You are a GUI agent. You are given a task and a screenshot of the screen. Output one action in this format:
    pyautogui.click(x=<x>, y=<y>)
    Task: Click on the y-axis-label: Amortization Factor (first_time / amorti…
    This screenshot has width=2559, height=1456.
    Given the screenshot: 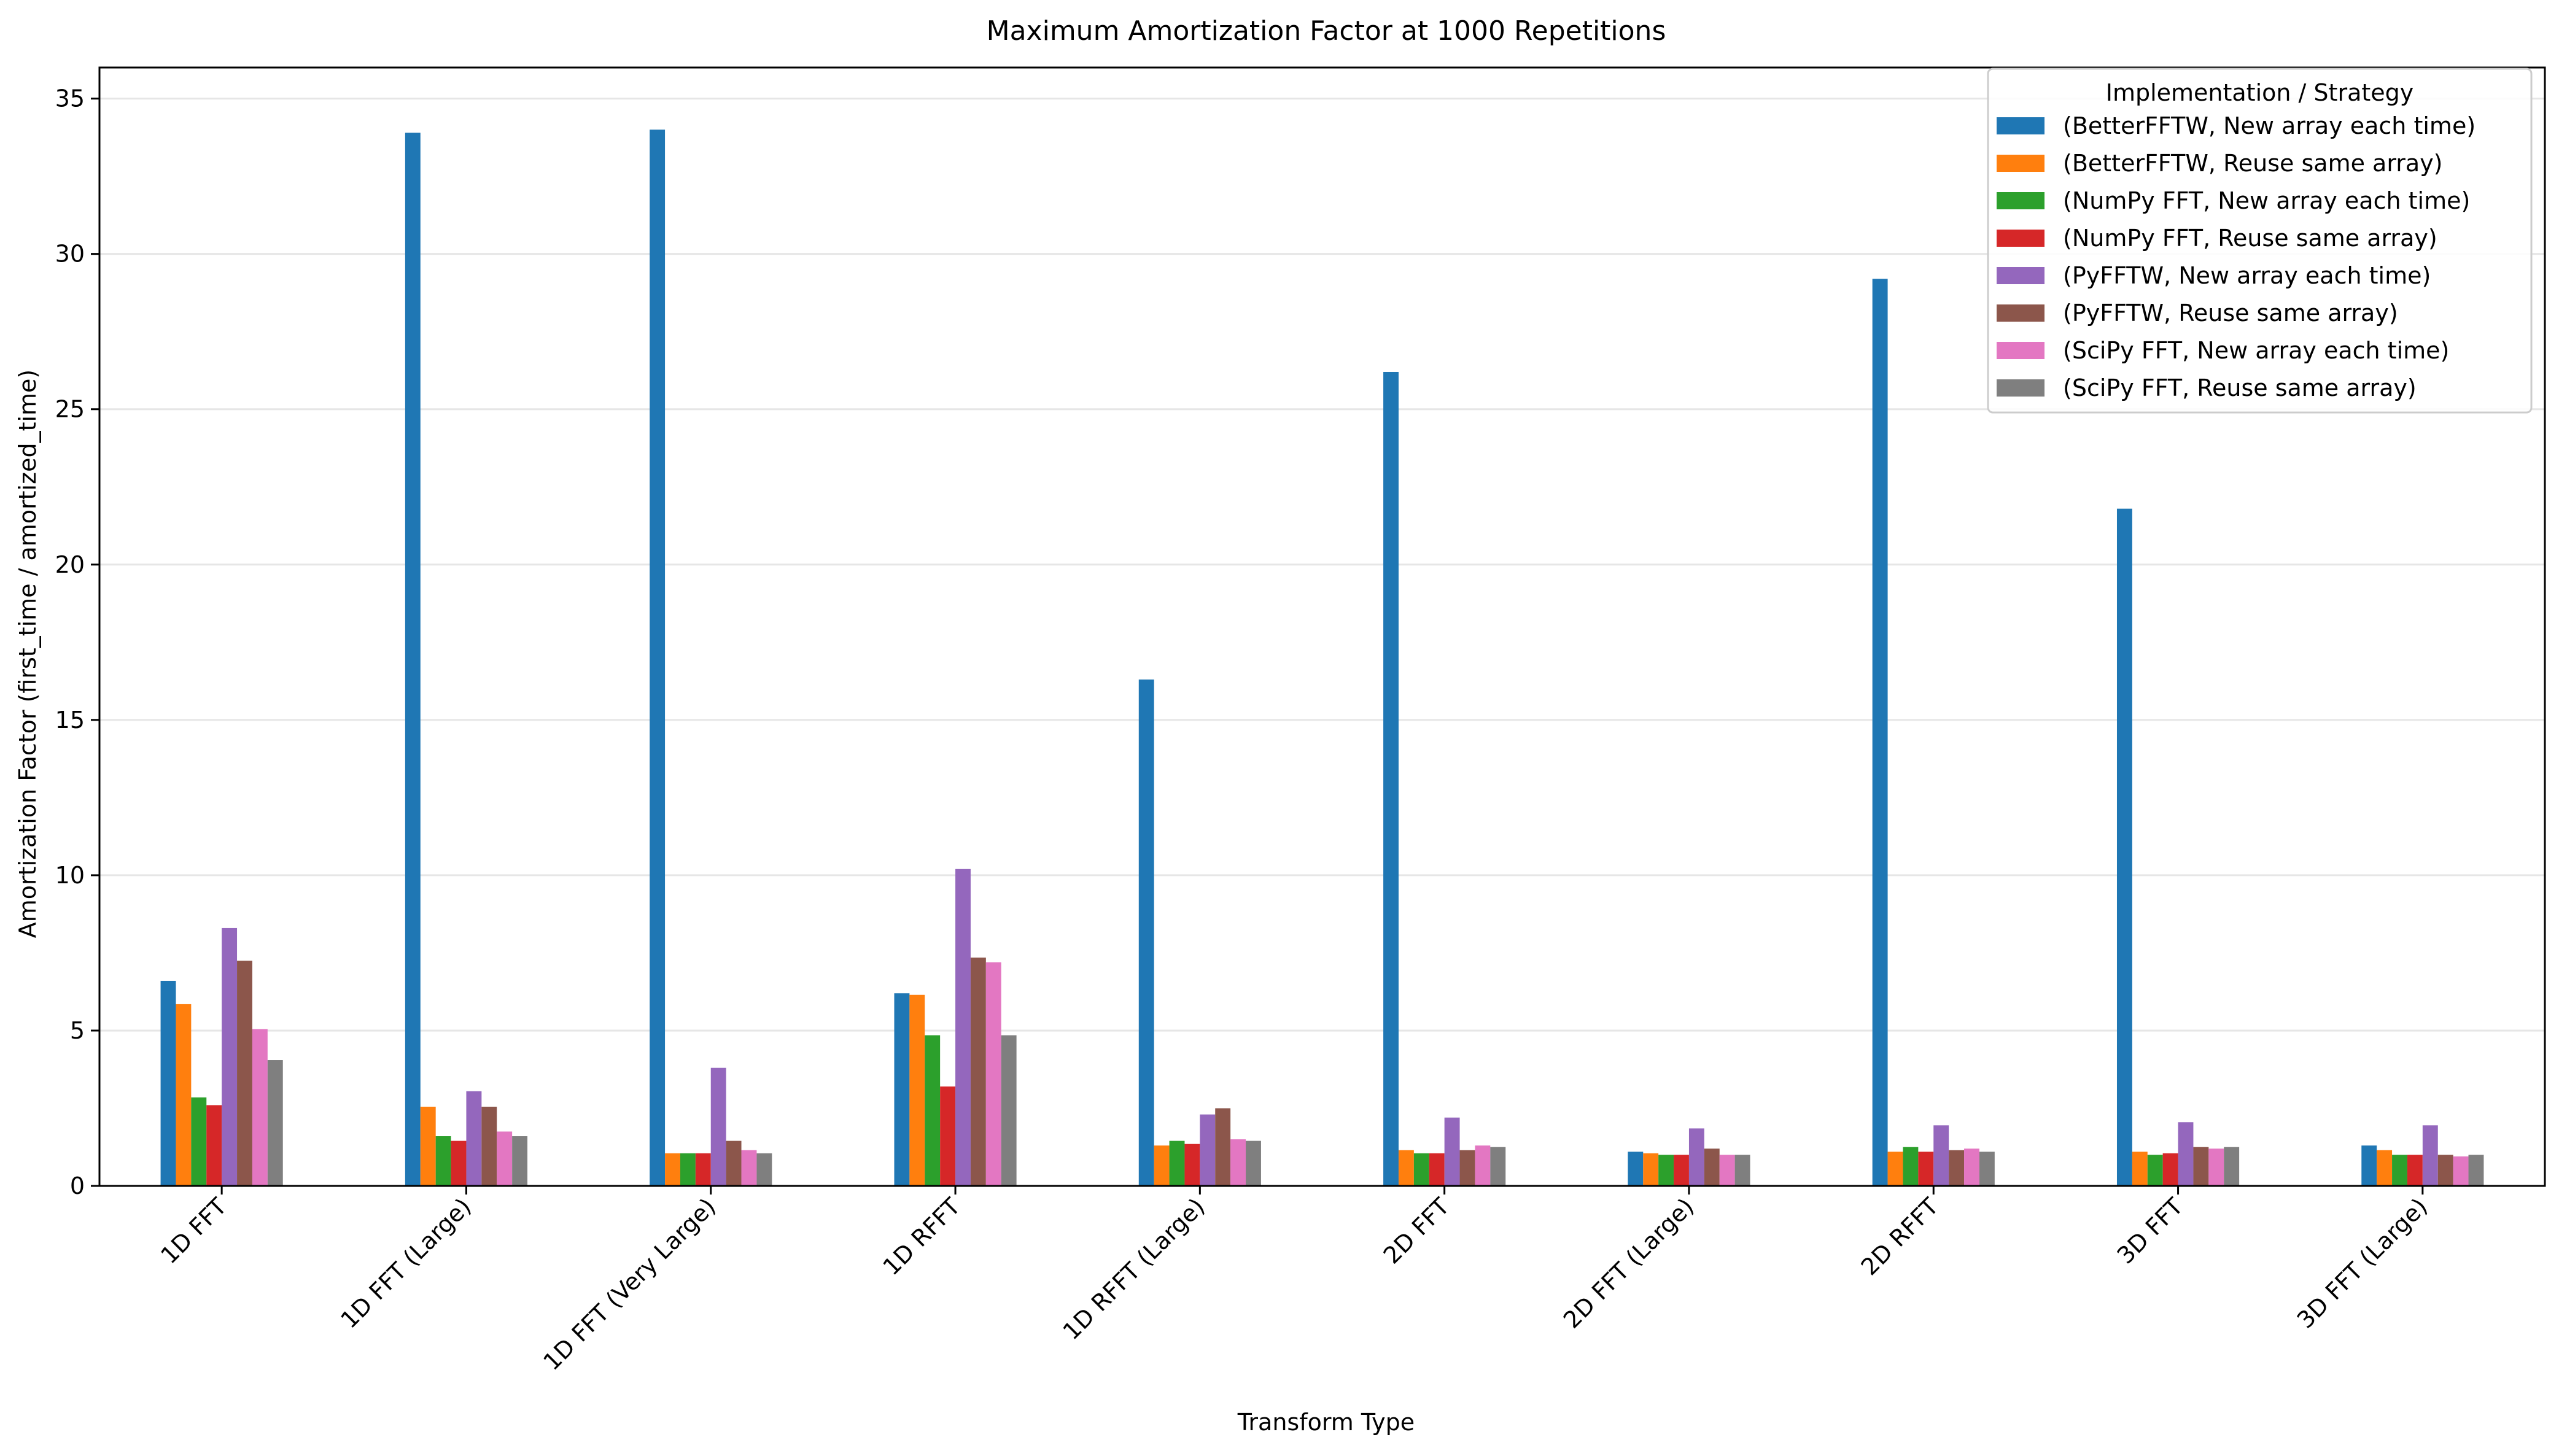 What is the action you would take?
    pyautogui.click(x=27, y=654)
    